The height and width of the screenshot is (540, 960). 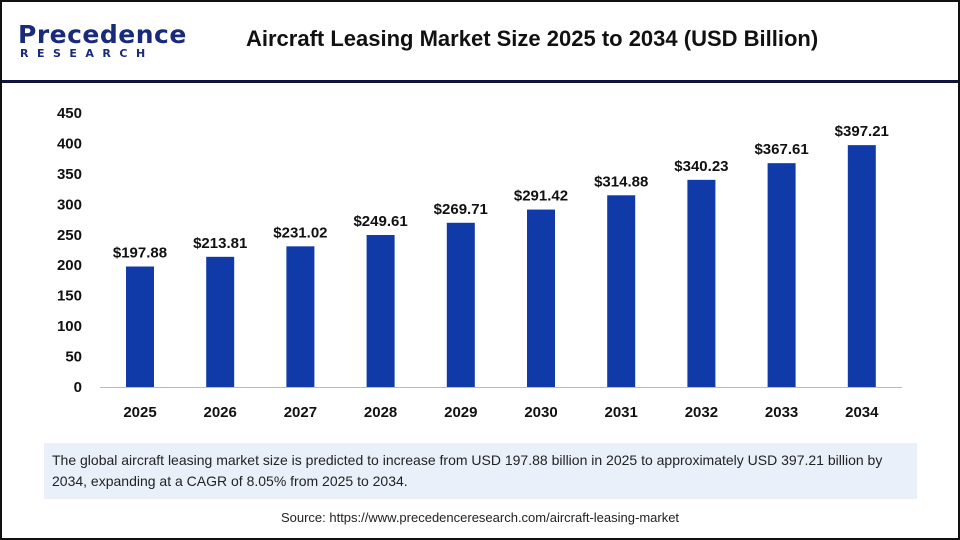 I want to click on y-tick-label: 350, so click(x=69, y=174).